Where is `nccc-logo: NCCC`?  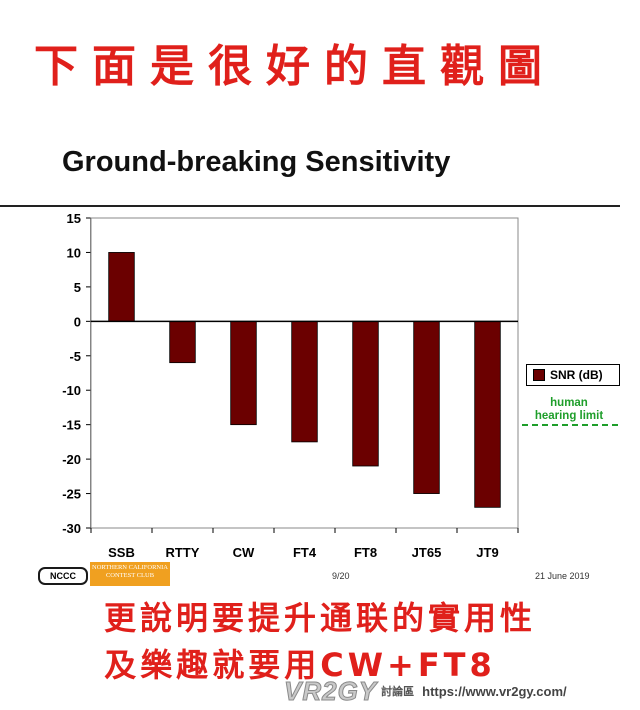 nccc-logo: NCCC is located at coordinates (63, 576).